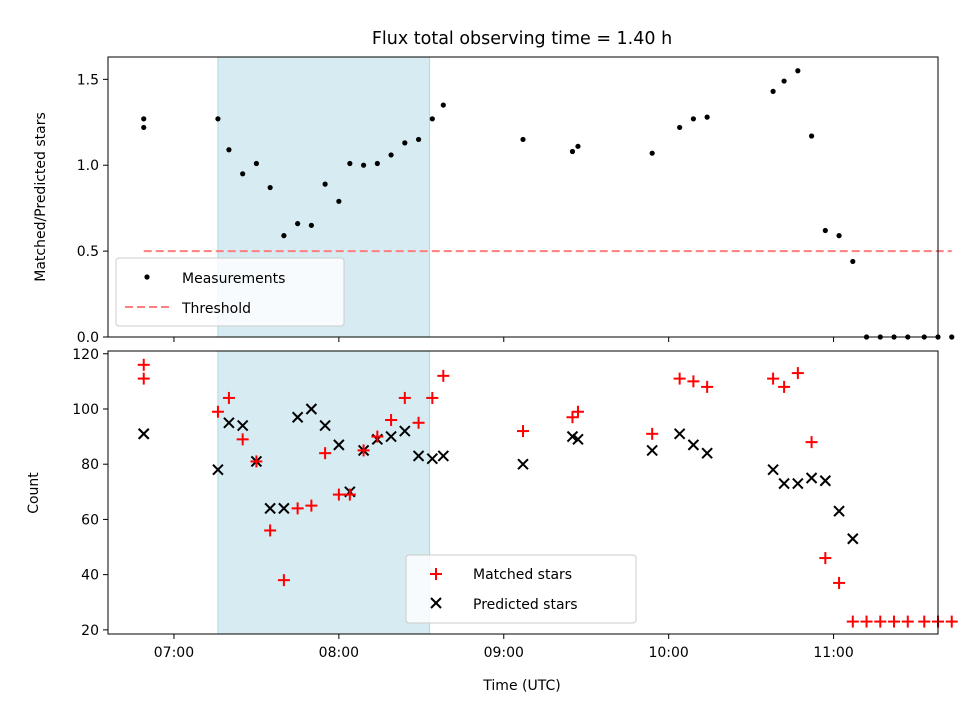  I want to click on y-tick-label: 120, so click(85, 355).